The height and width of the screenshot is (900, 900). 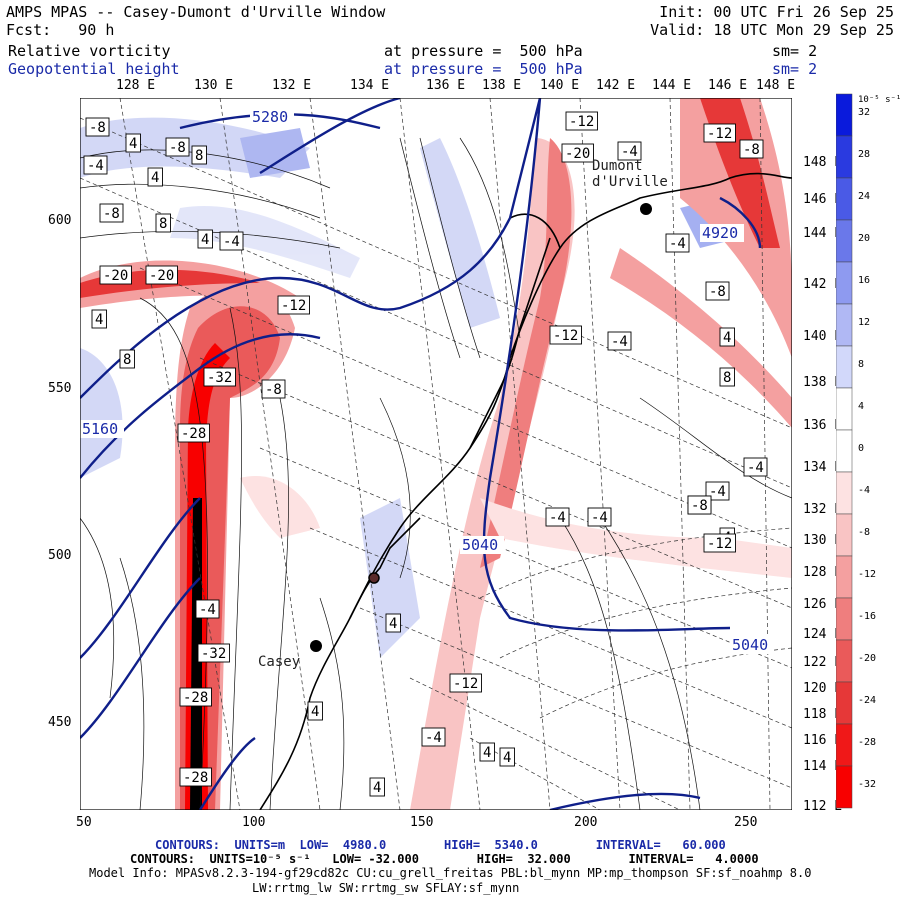 I want to click on colorbar-label: 32, so click(x=864, y=112).